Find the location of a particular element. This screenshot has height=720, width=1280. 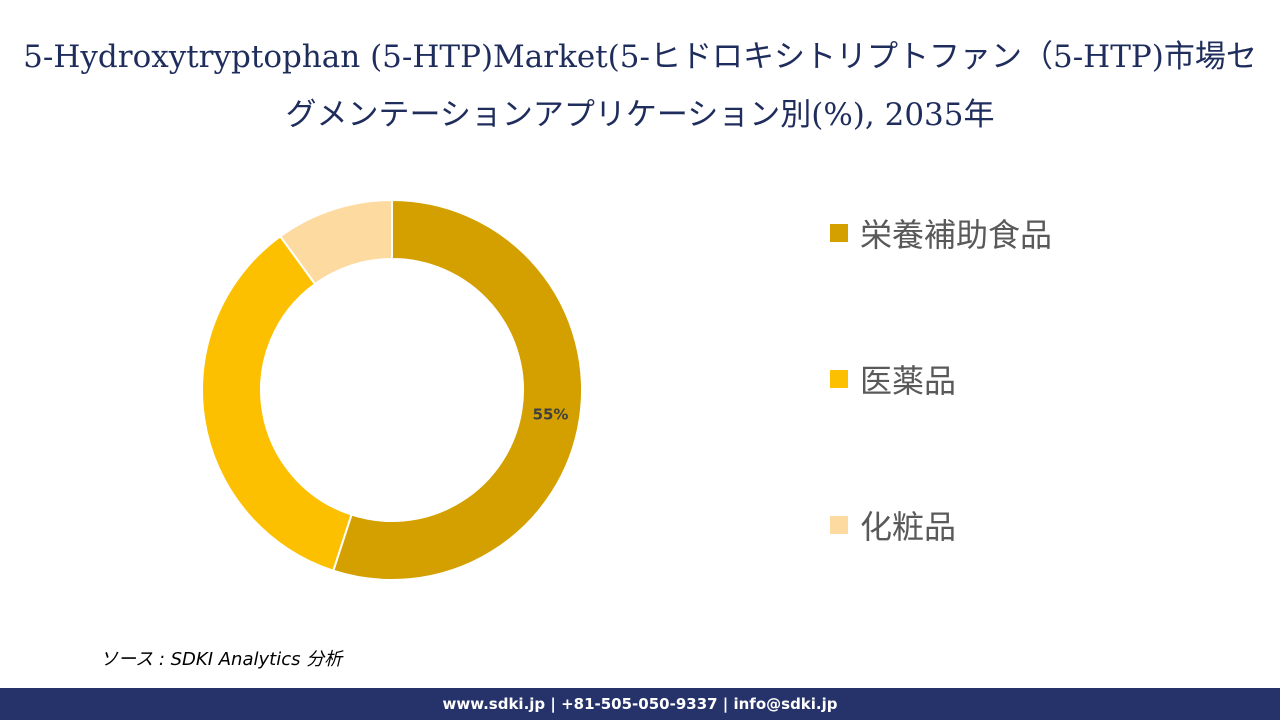

data-label-1: 55% is located at coordinates (551, 415).